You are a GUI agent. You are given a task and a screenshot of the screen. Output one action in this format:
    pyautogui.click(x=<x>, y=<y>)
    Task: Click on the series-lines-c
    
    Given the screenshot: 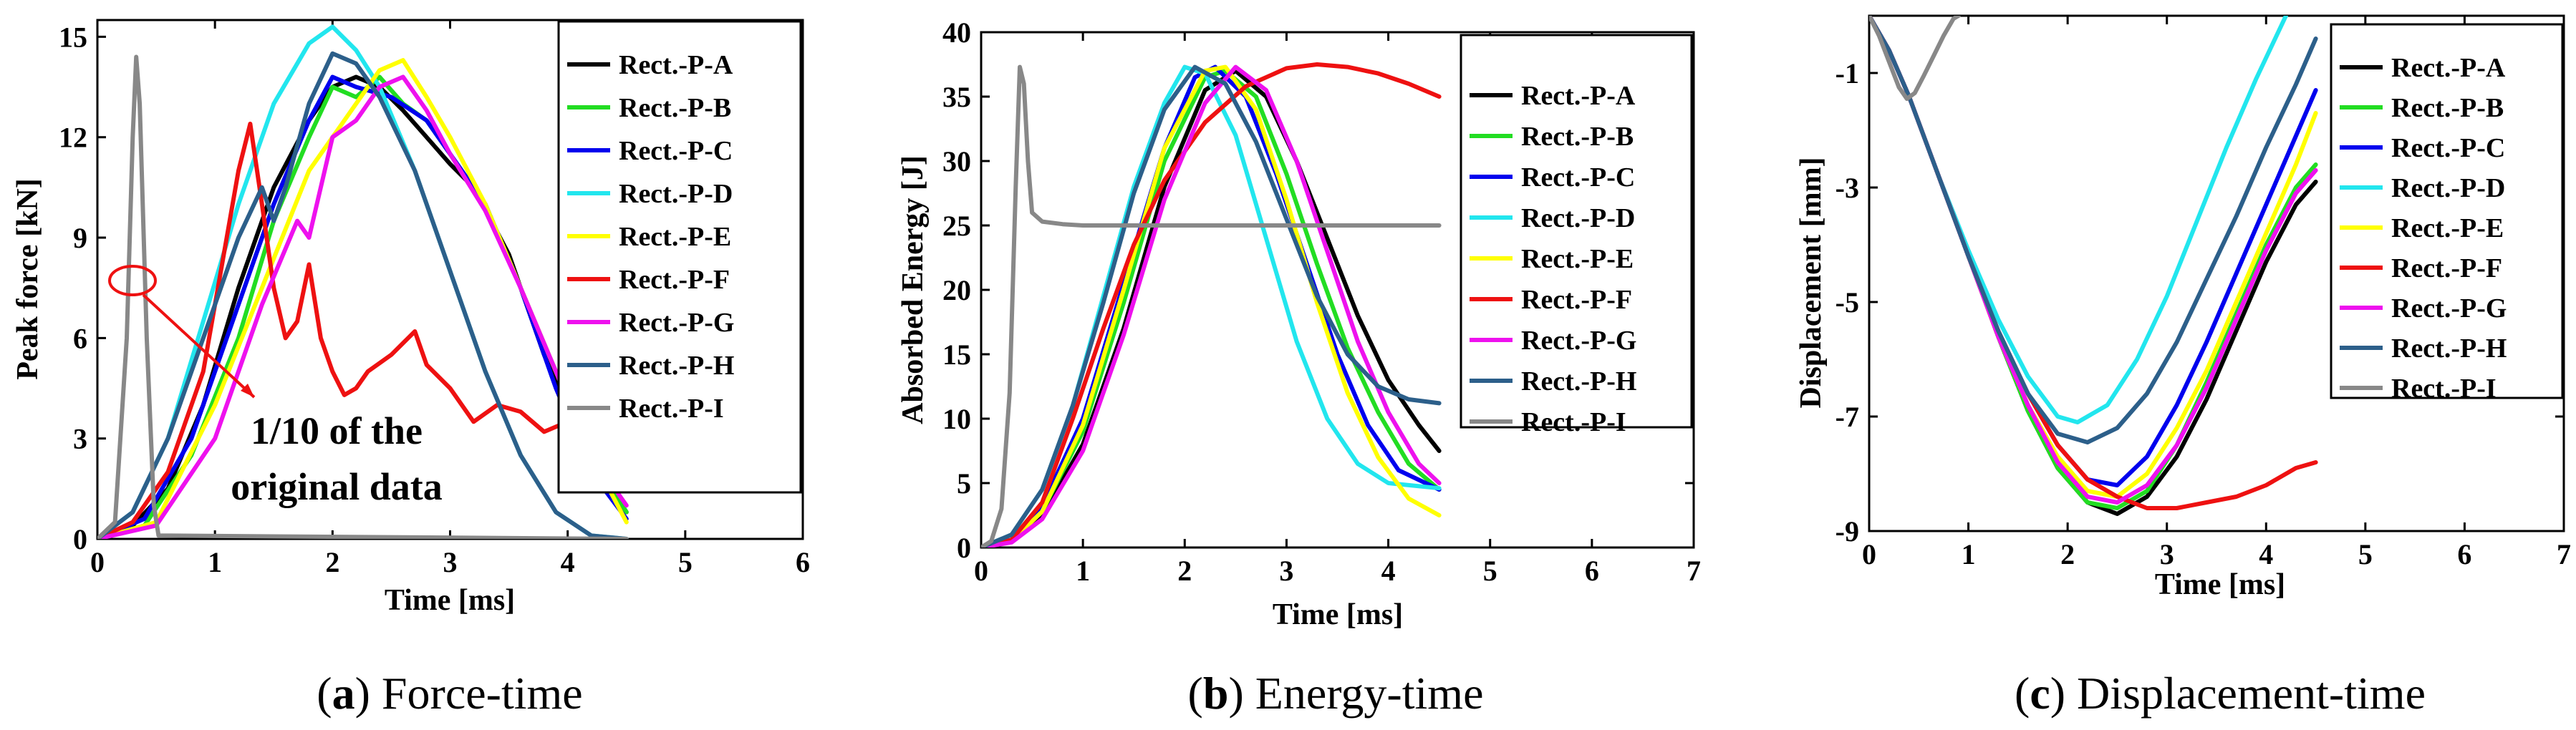 What is the action you would take?
    pyautogui.click(x=2093, y=266)
    